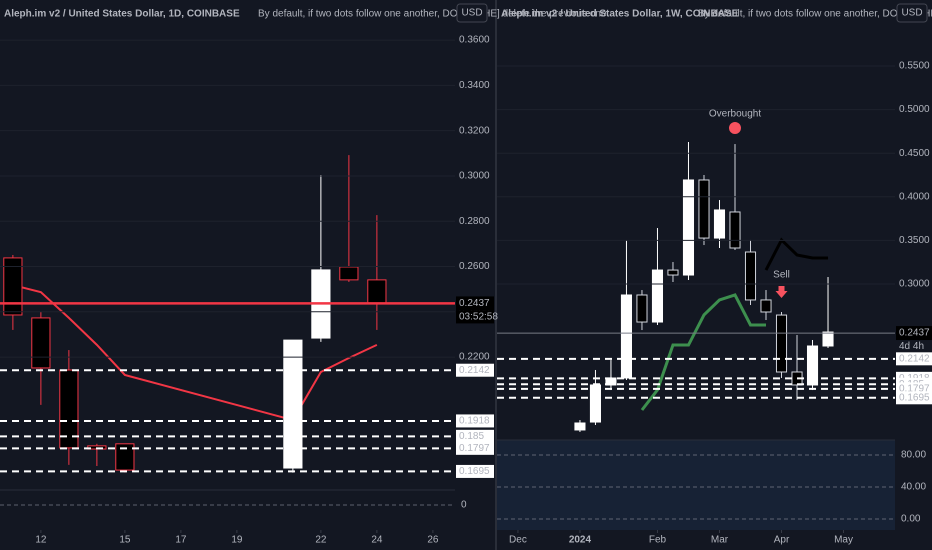  I want to click on x-tick-label: Apr, so click(782, 540).